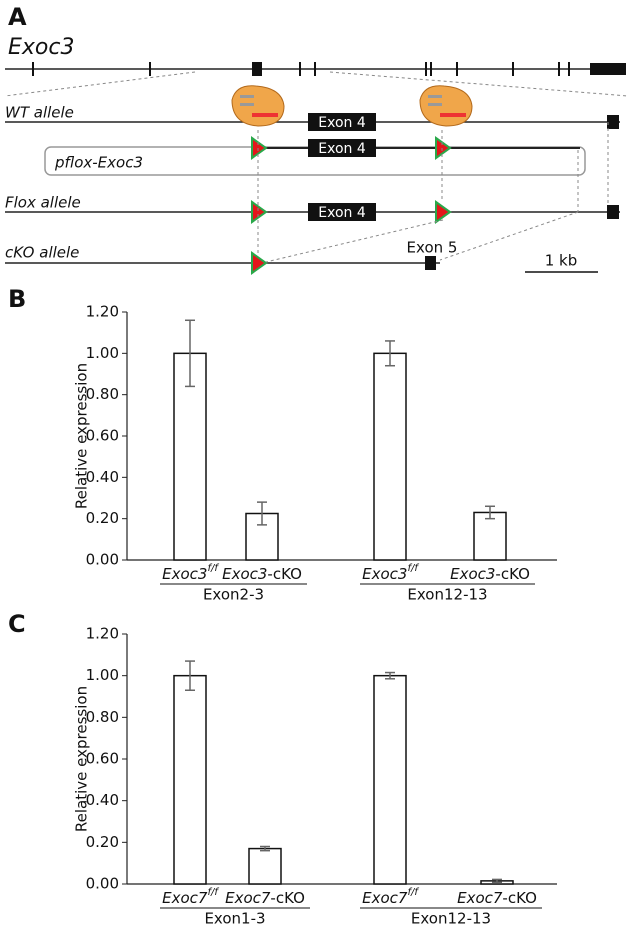  I want to click on allele-label: WT allele, so click(39, 113).